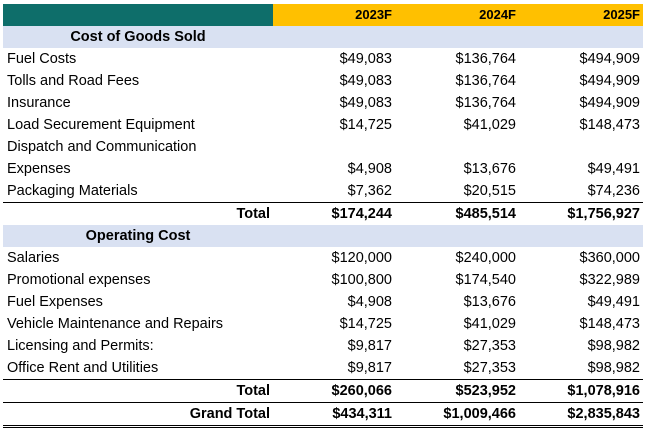 The height and width of the screenshot is (428, 647). I want to click on grand-total-value: $2,835,843, so click(603, 414).